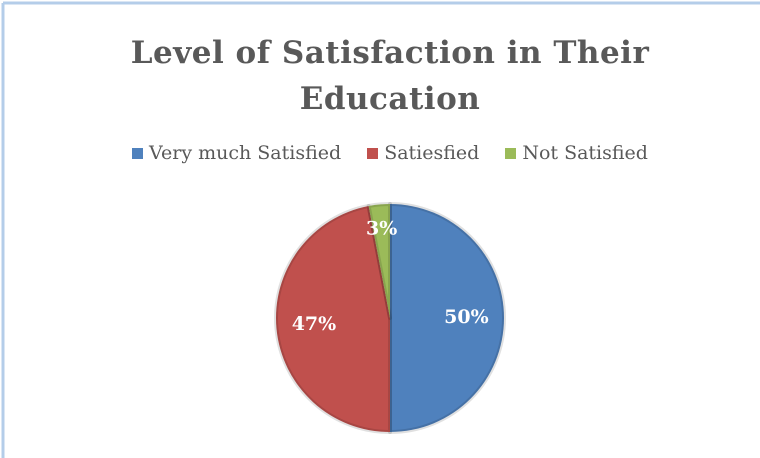 The image size is (760, 458). I want to click on legend-label: Satiesfied, so click(432, 153).